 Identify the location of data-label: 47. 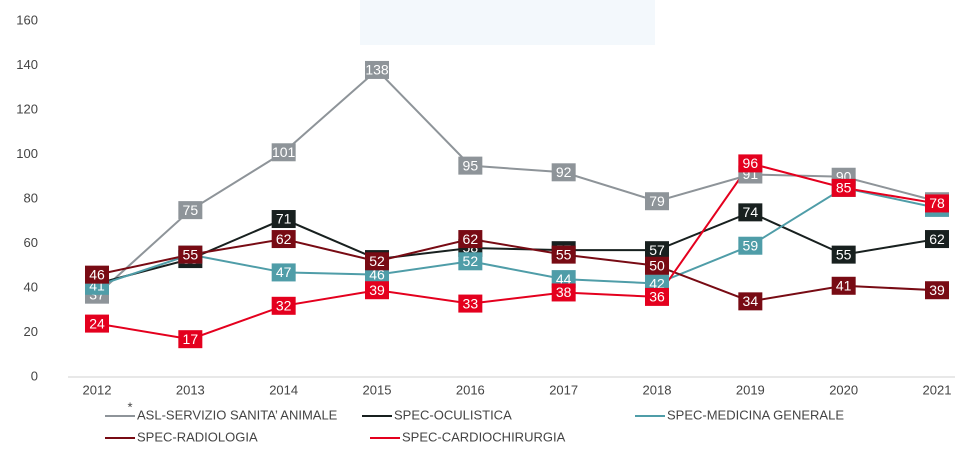
(284, 272).